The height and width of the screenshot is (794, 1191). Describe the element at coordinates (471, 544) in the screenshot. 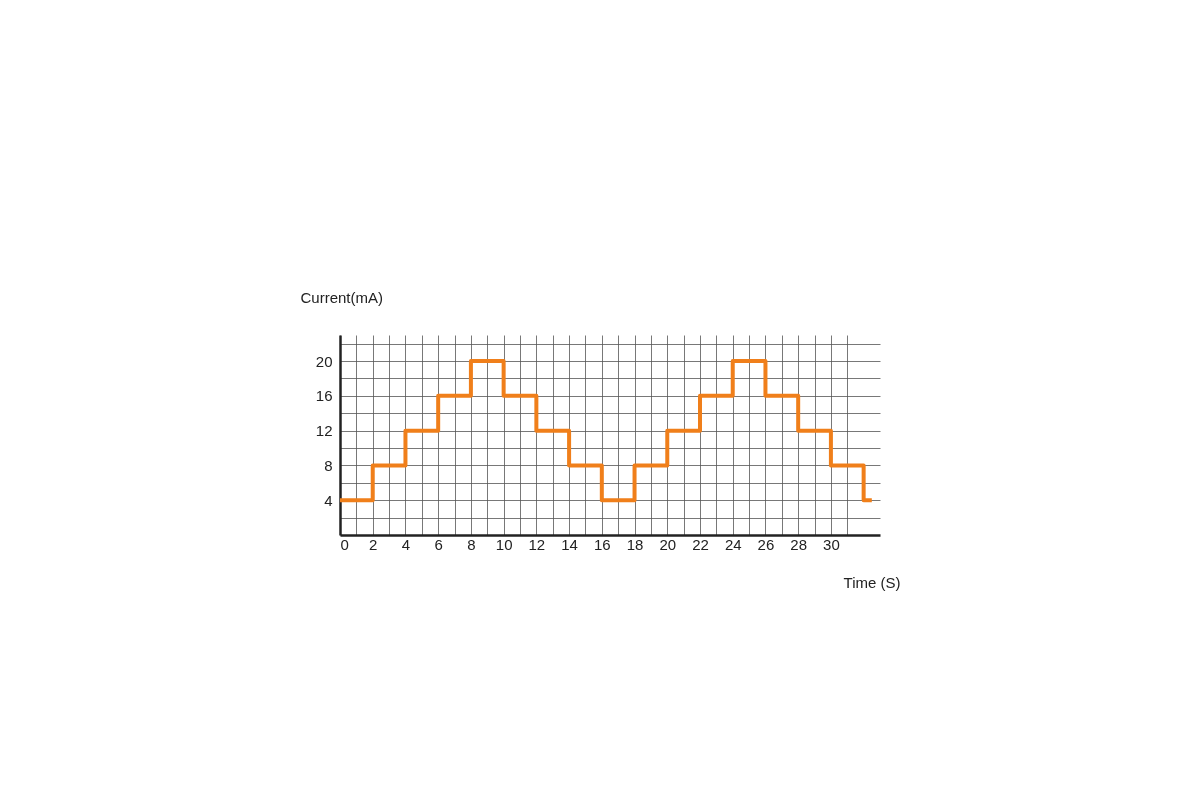

I see `x-tick-label: 8` at that location.